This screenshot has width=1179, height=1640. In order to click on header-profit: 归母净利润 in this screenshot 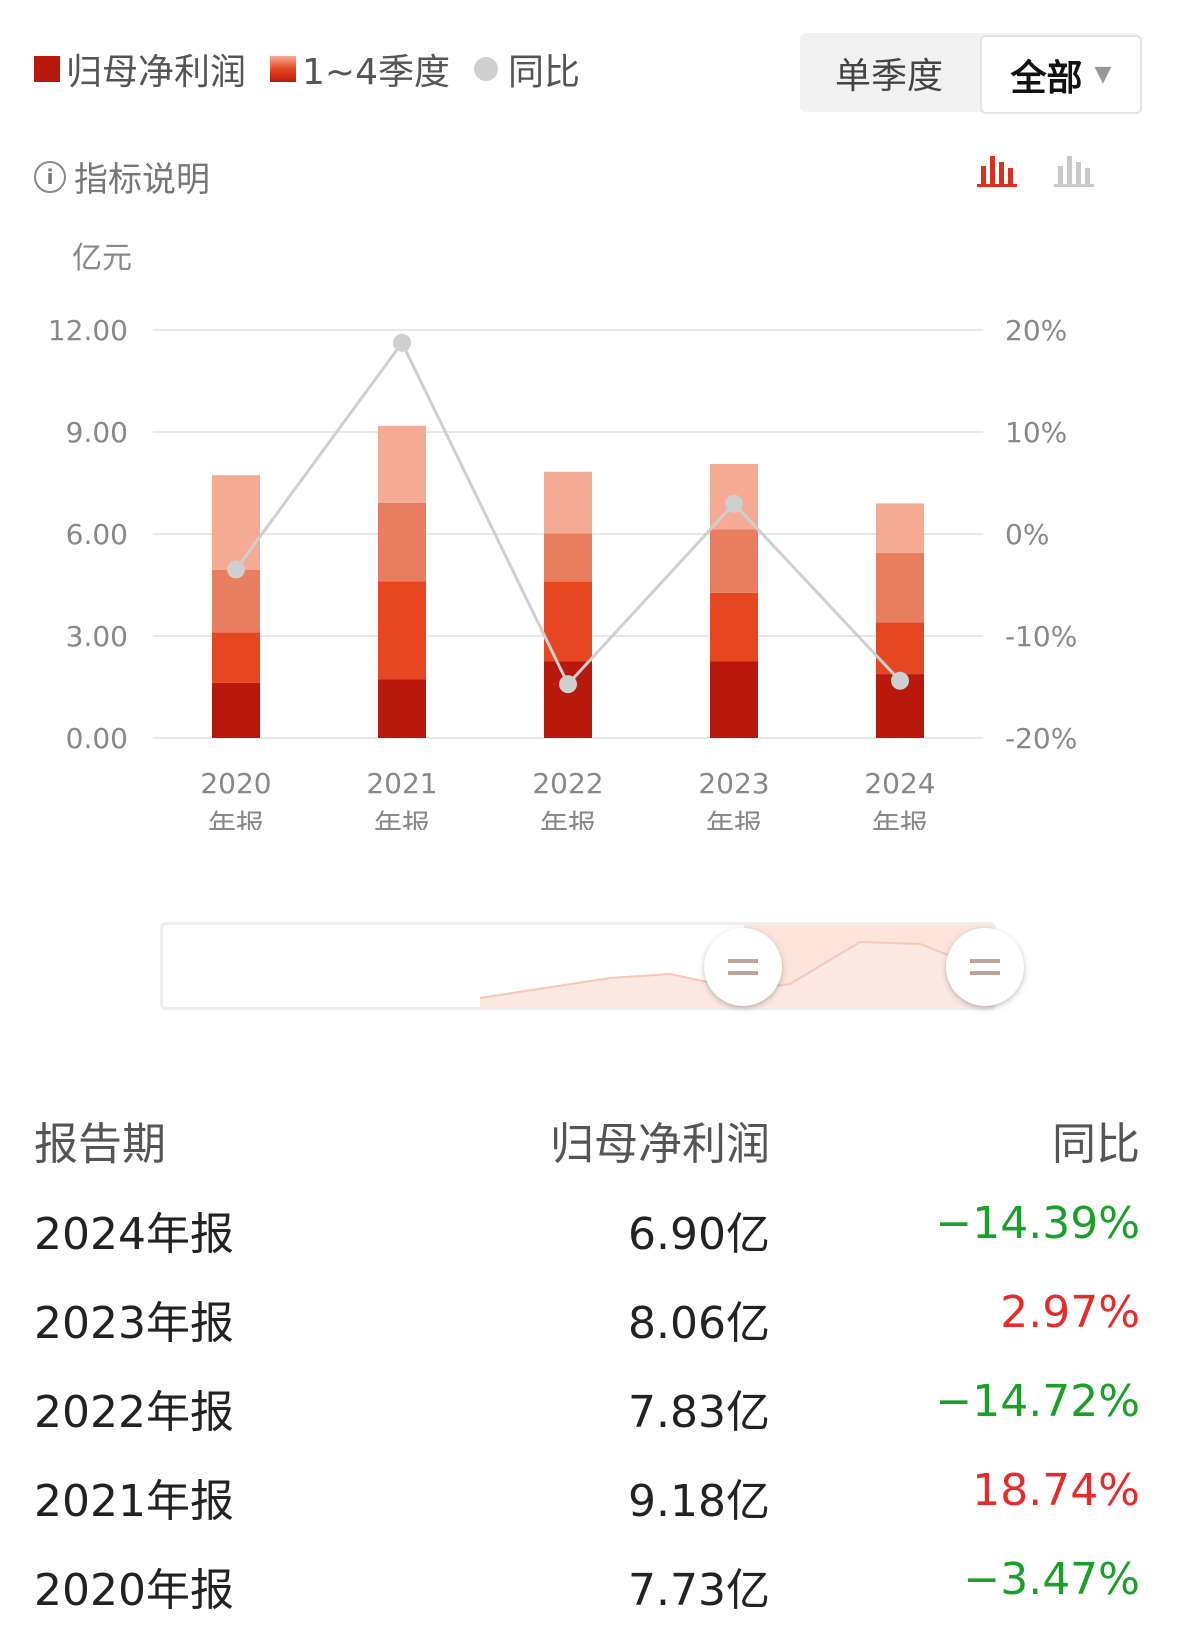, I will do `click(660, 1144)`.